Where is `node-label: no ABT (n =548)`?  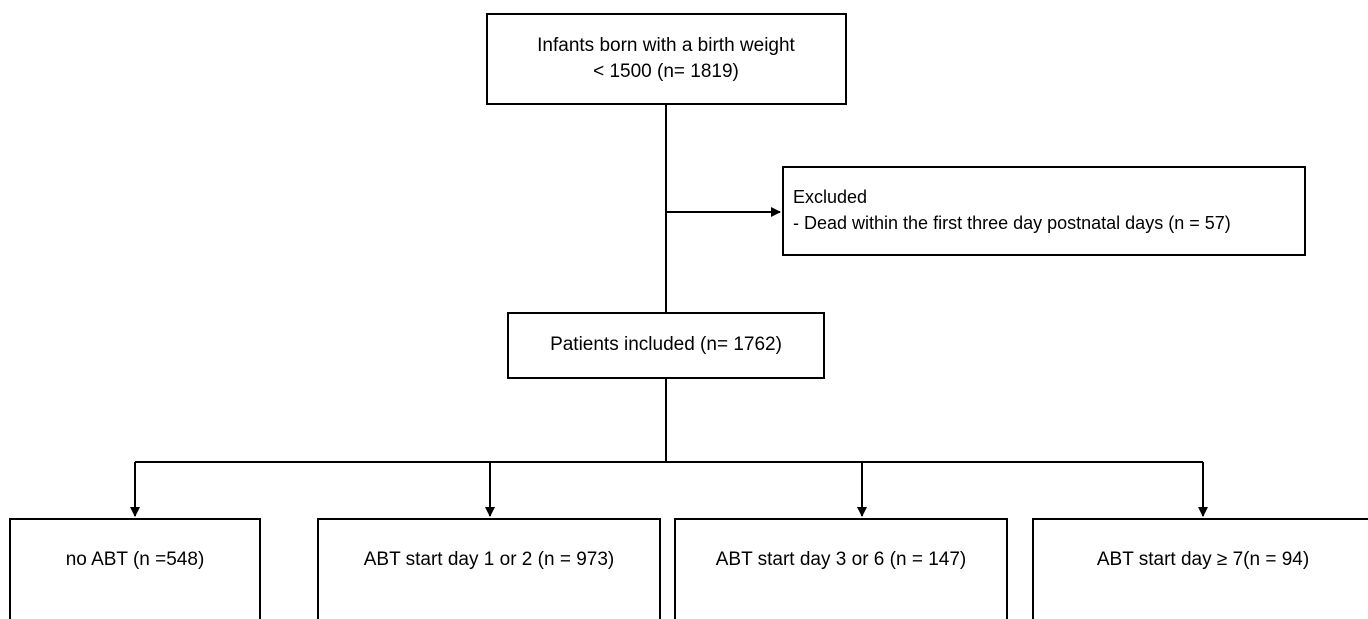 node-label: no ABT (n =548) is located at coordinates (135, 559).